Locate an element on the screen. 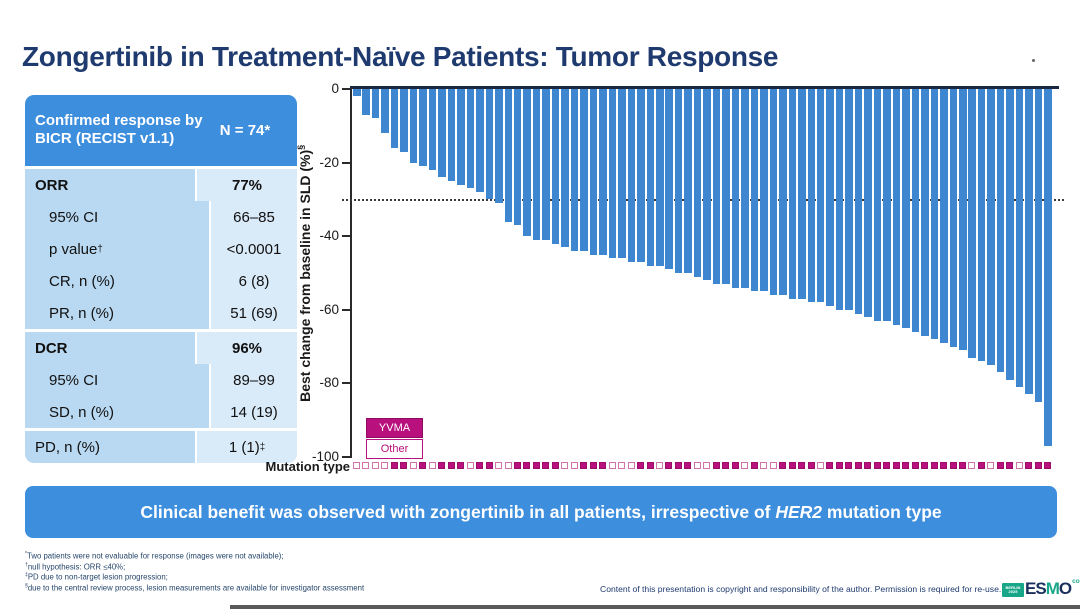 This screenshot has width=1080, height=609. y-tick-label: 0 is located at coordinates (335, 88).